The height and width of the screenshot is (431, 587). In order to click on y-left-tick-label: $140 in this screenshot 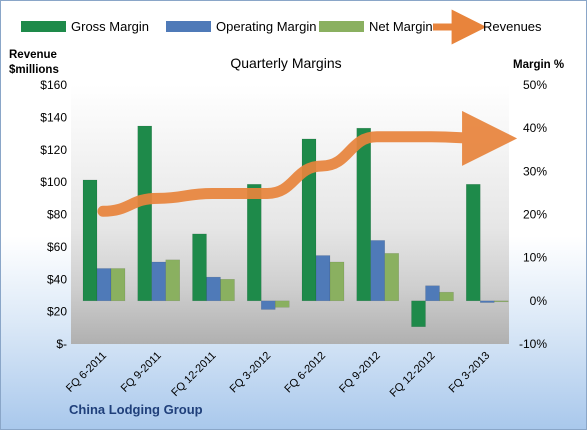, I will do `click(53, 117)`.